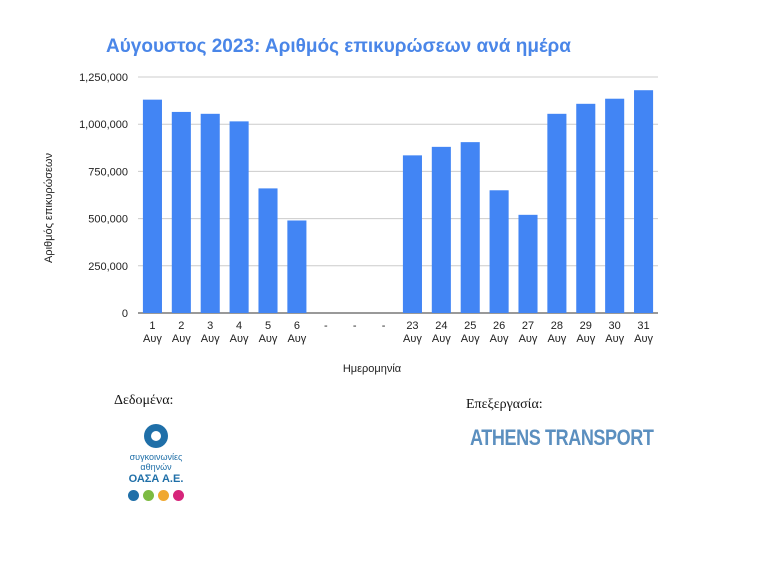  Describe the element at coordinates (49, 207) in the screenshot. I see `y-axis-title: Αριθμός επικυρώσεων` at that location.